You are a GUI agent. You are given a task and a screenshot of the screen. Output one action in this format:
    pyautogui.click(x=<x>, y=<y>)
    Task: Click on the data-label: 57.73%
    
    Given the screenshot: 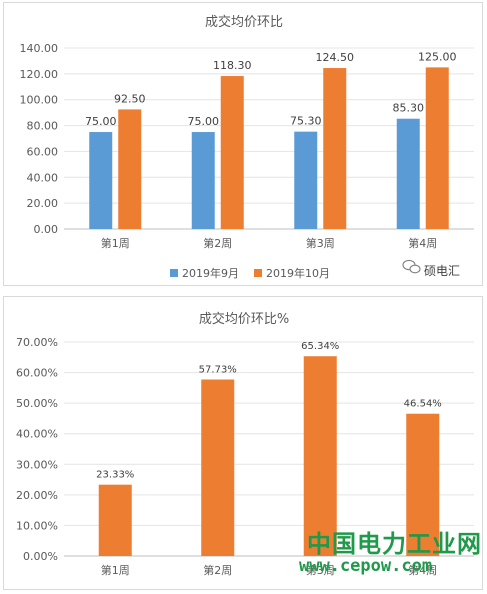 What is the action you would take?
    pyautogui.click(x=218, y=370)
    